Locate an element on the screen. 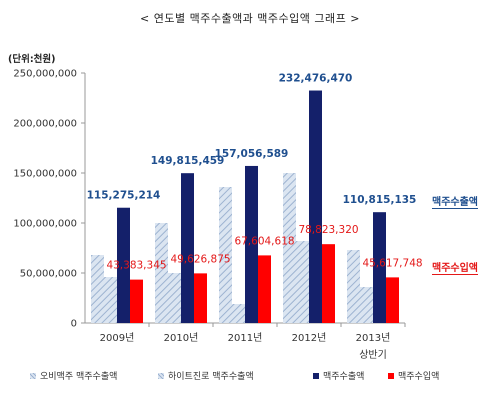 The image size is (500, 401). legend-item: 맥주수출액 is located at coordinates (338, 375).